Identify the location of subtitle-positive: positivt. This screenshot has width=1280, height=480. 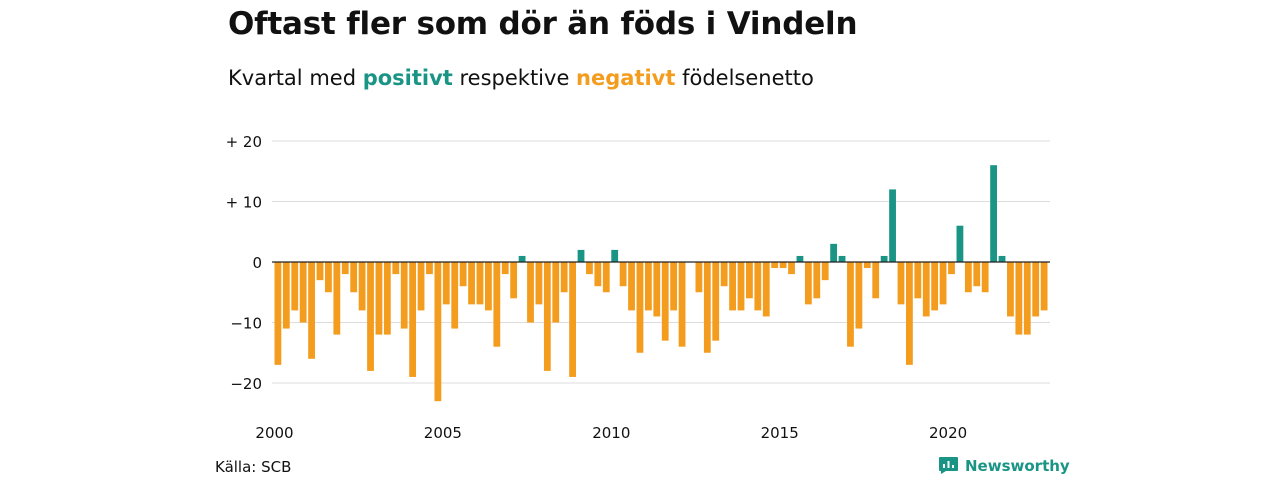
(407, 78).